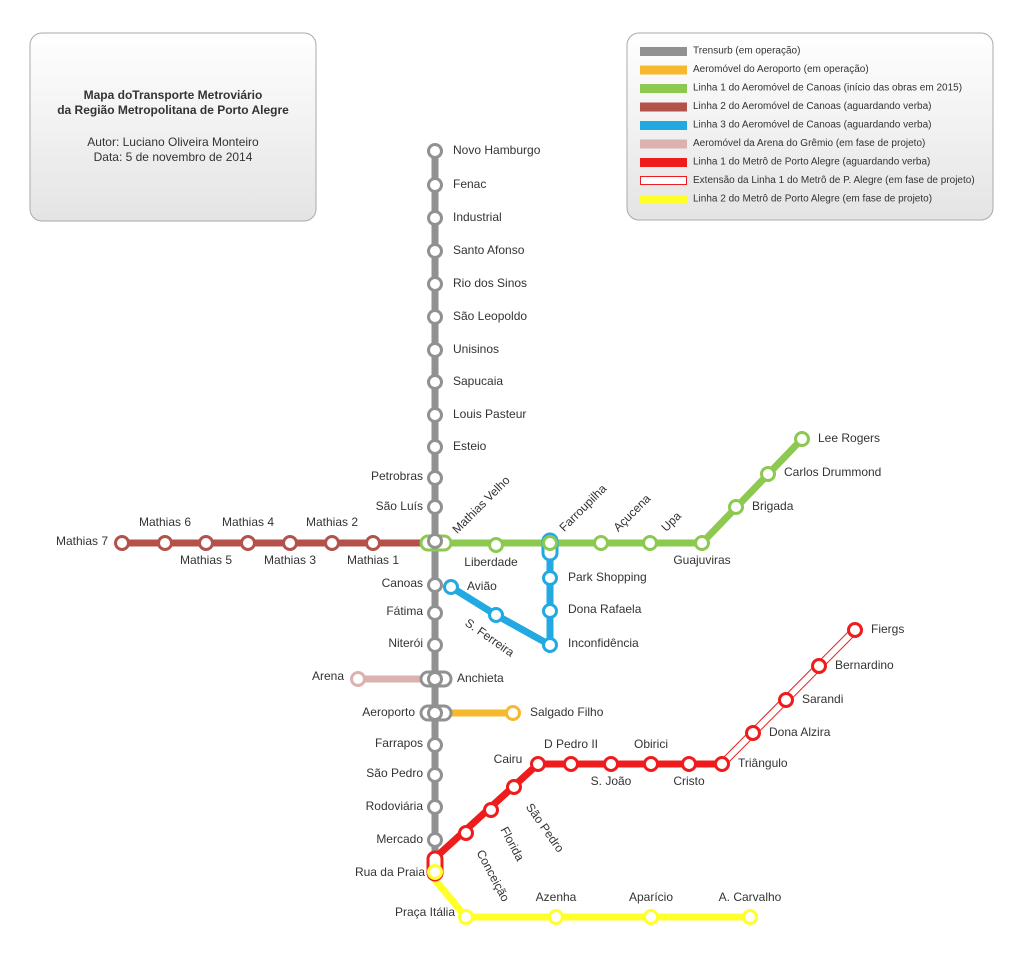 The image size is (1024, 967). What do you see at coordinates (397, 476) in the screenshot?
I see `station-label: Petrobras` at bounding box center [397, 476].